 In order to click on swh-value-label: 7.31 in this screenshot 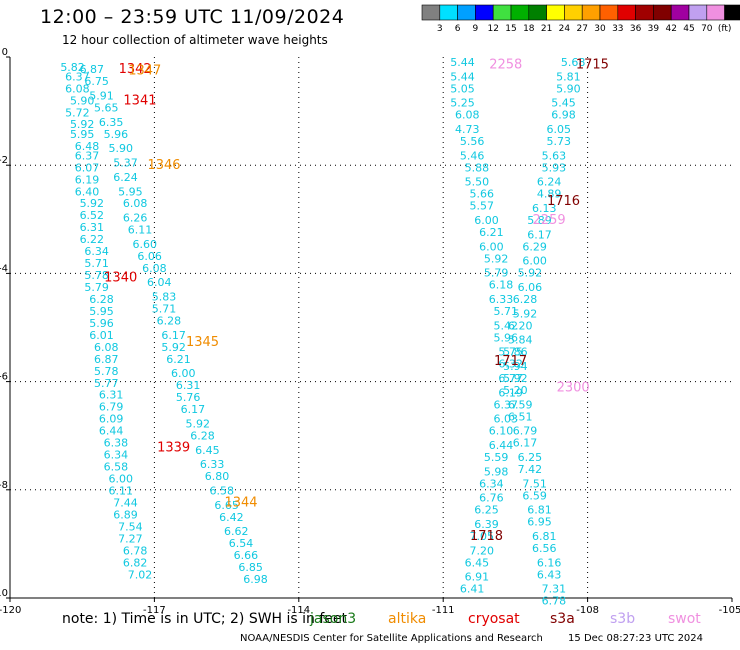, I will do `click(554, 589)`.